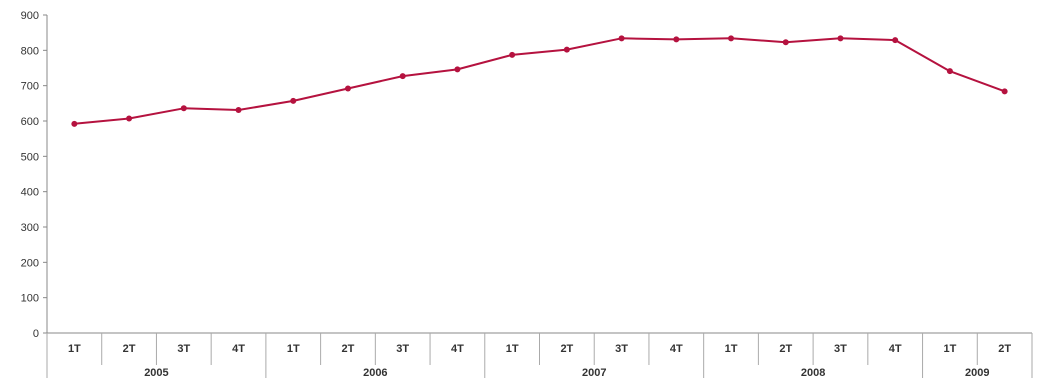 Image resolution: width=1041 pixels, height=383 pixels. What do you see at coordinates (977, 373) in the screenshot?
I see `x-group-label: 2009` at bounding box center [977, 373].